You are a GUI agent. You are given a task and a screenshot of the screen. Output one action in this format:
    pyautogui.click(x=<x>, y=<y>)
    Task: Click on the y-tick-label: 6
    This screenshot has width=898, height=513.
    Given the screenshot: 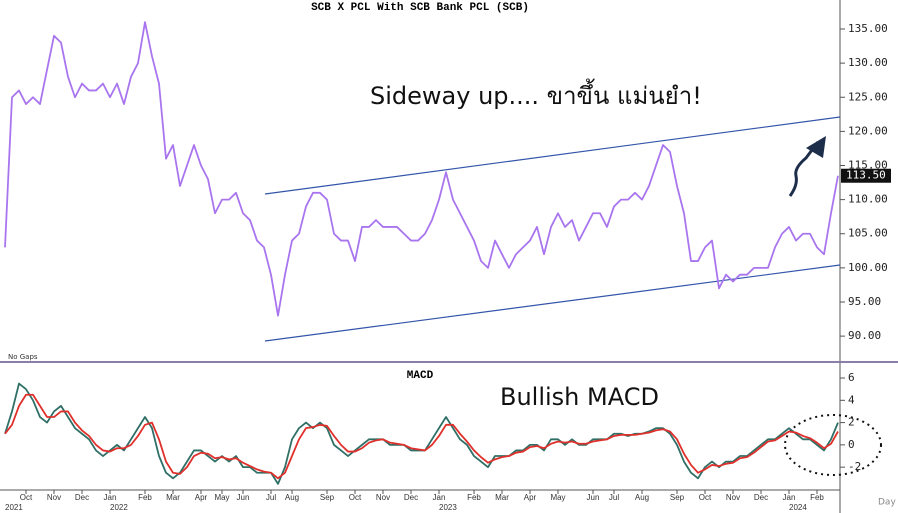 What is the action you would take?
    pyautogui.click(x=851, y=377)
    